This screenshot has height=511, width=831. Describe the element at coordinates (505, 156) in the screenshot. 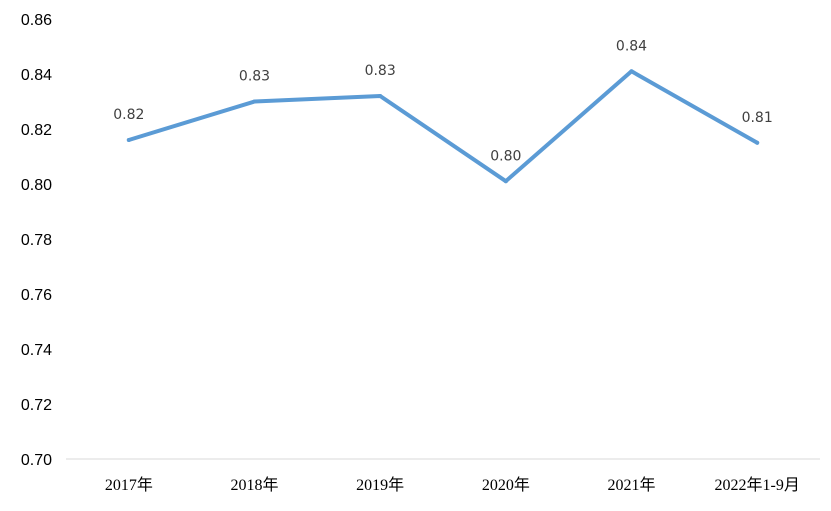

I see `data-label: 0.80` at that location.